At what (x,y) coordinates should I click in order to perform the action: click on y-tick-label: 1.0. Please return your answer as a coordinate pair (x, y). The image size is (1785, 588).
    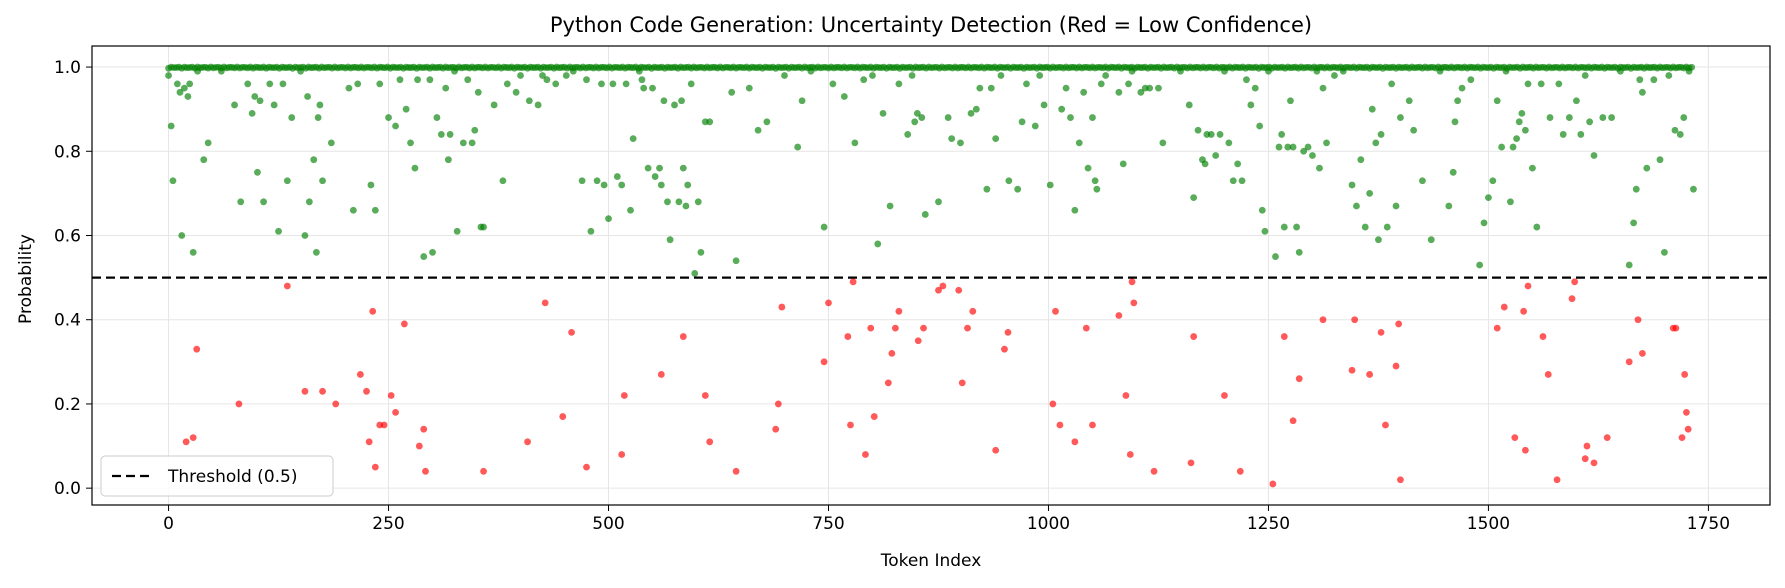
    Looking at the image, I should click on (67, 68).